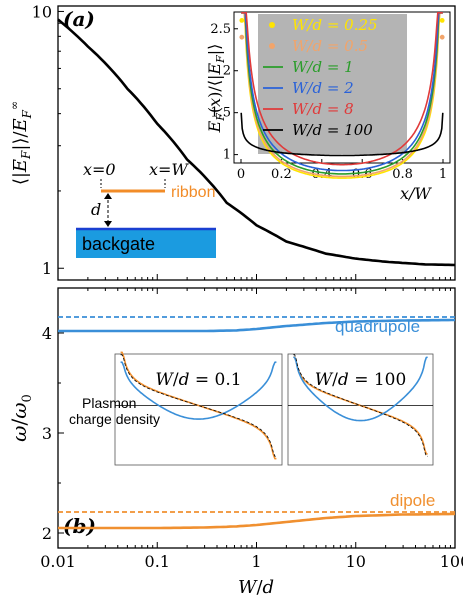 This screenshot has height=605, width=463. I want to click on series-label-dipole: dipole, so click(412, 500).